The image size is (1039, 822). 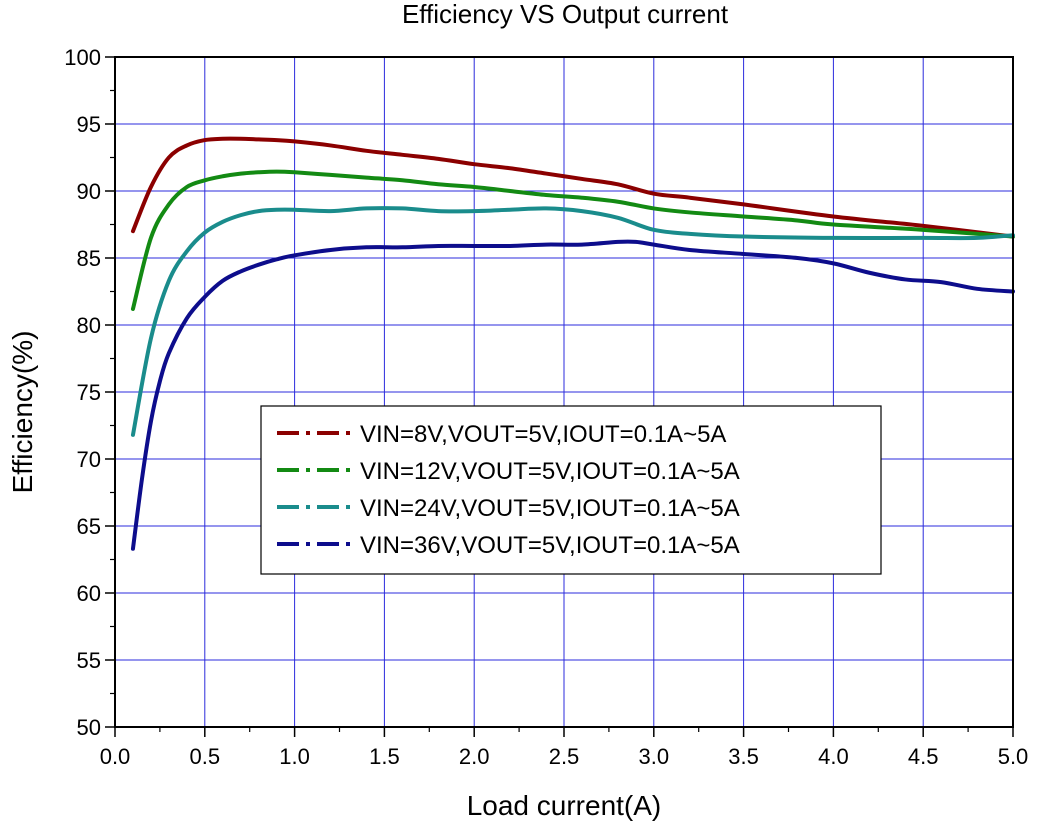 I want to click on y-tick-label: 95, so click(x=89, y=124).